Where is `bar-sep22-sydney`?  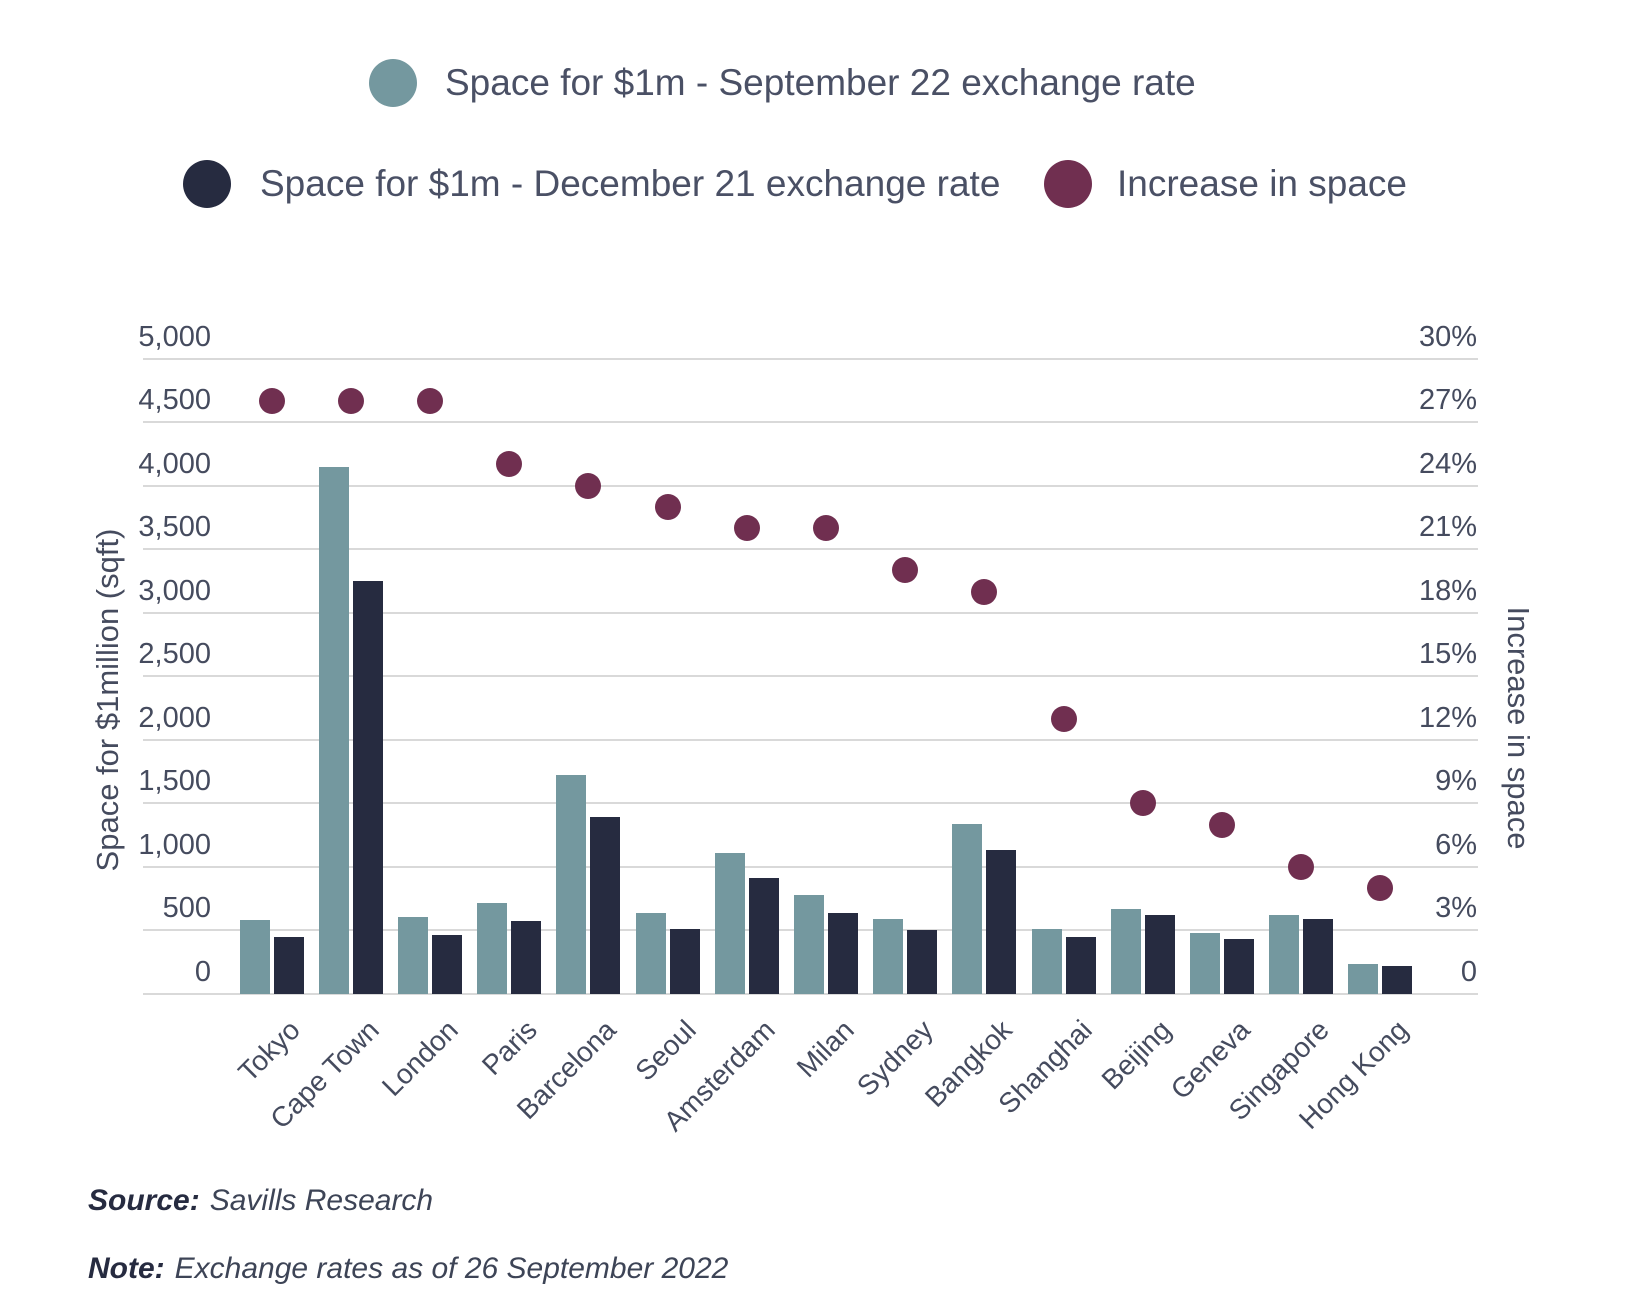 bar-sep22-sydney is located at coordinates (888, 956).